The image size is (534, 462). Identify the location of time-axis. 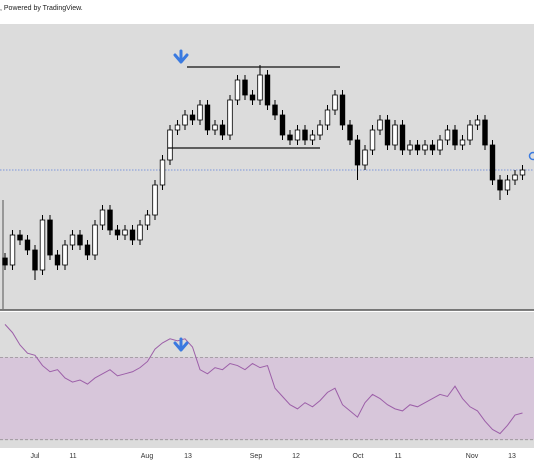
(267, 455).